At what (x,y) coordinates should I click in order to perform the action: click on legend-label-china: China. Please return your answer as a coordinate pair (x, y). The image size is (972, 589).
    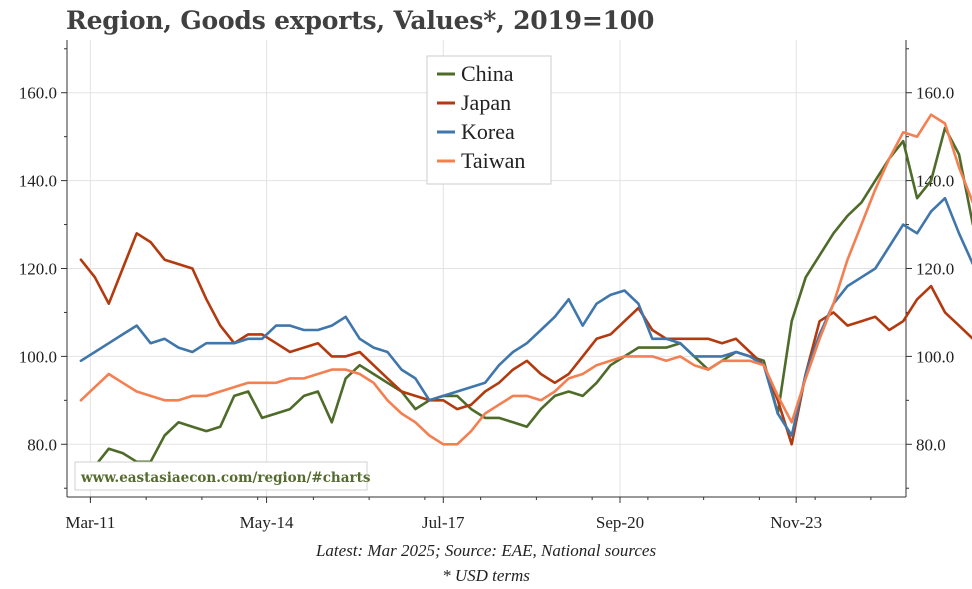
    Looking at the image, I should click on (487, 73).